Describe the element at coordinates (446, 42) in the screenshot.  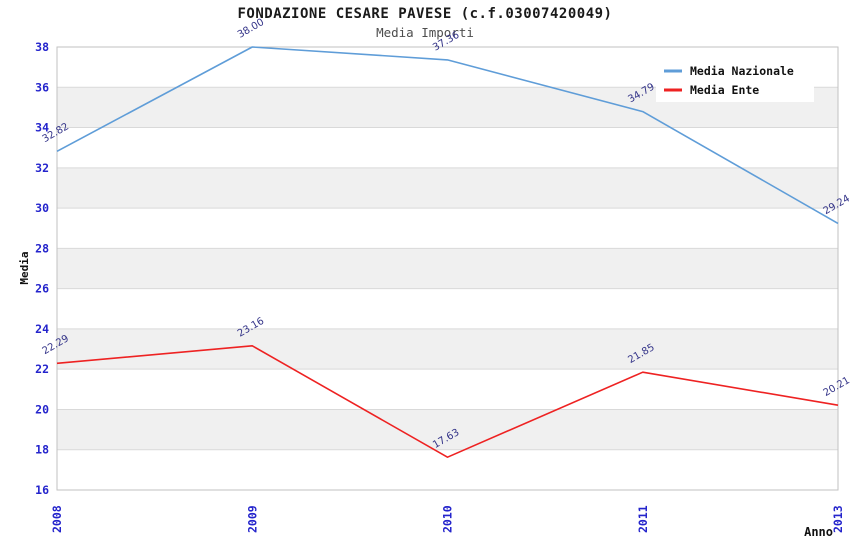
I see `point-label-media-nazionale: 37.36` at that location.